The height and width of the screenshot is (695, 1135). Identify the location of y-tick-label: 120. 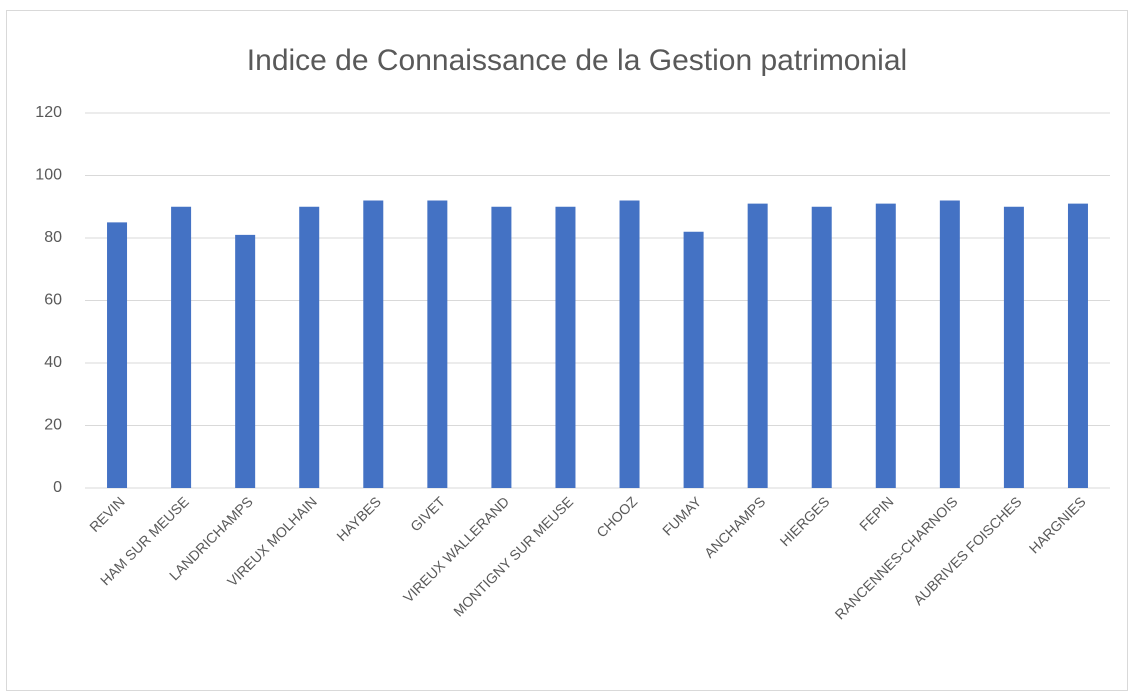
(48, 112).